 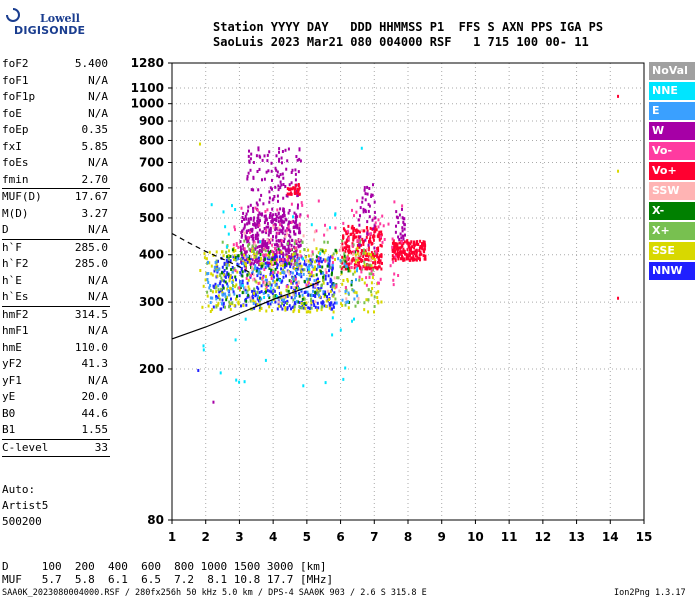 What do you see at coordinates (151, 255) in the screenshot?
I see `y-tick-label: 400` at bounding box center [151, 255].